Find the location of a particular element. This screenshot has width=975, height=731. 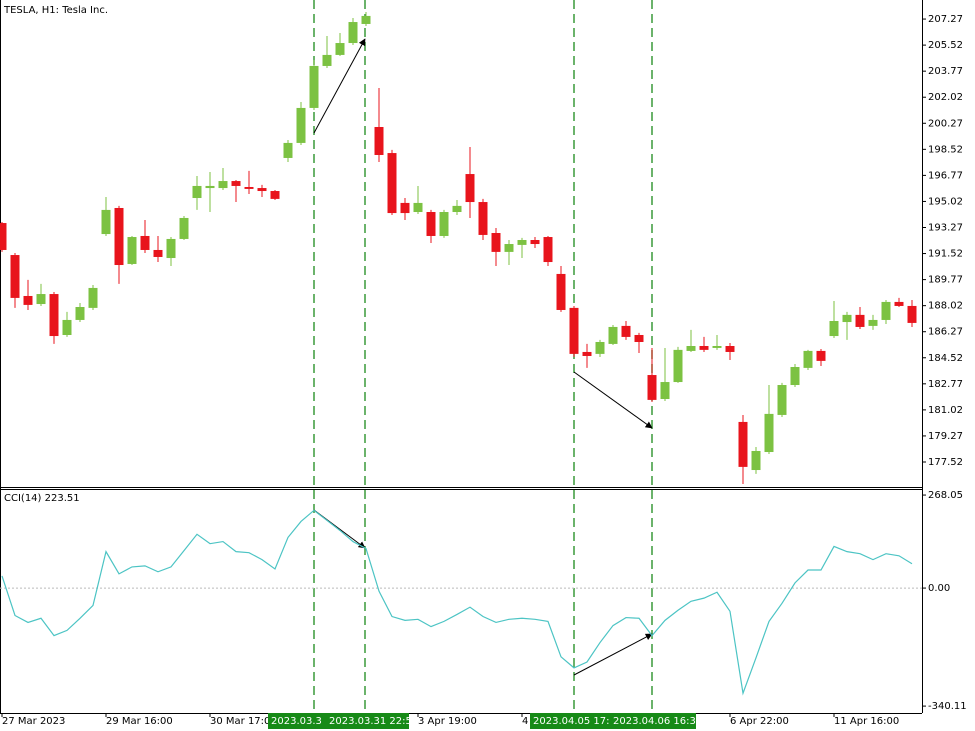

y-tick-label: 0.00 is located at coordinates (939, 588).